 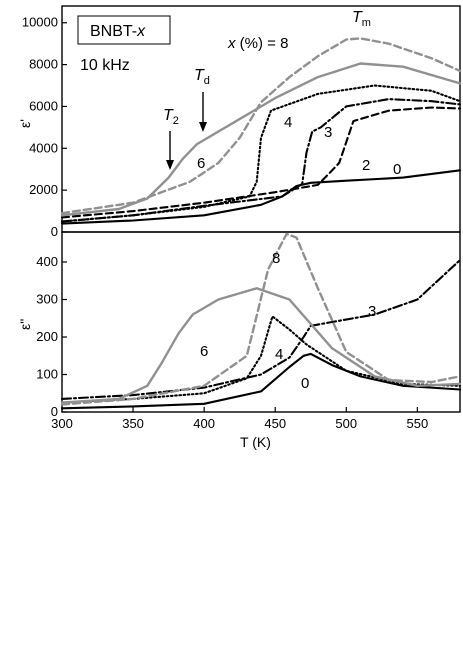 I want to click on bottom-curve-8-label: 8, so click(x=276, y=258).